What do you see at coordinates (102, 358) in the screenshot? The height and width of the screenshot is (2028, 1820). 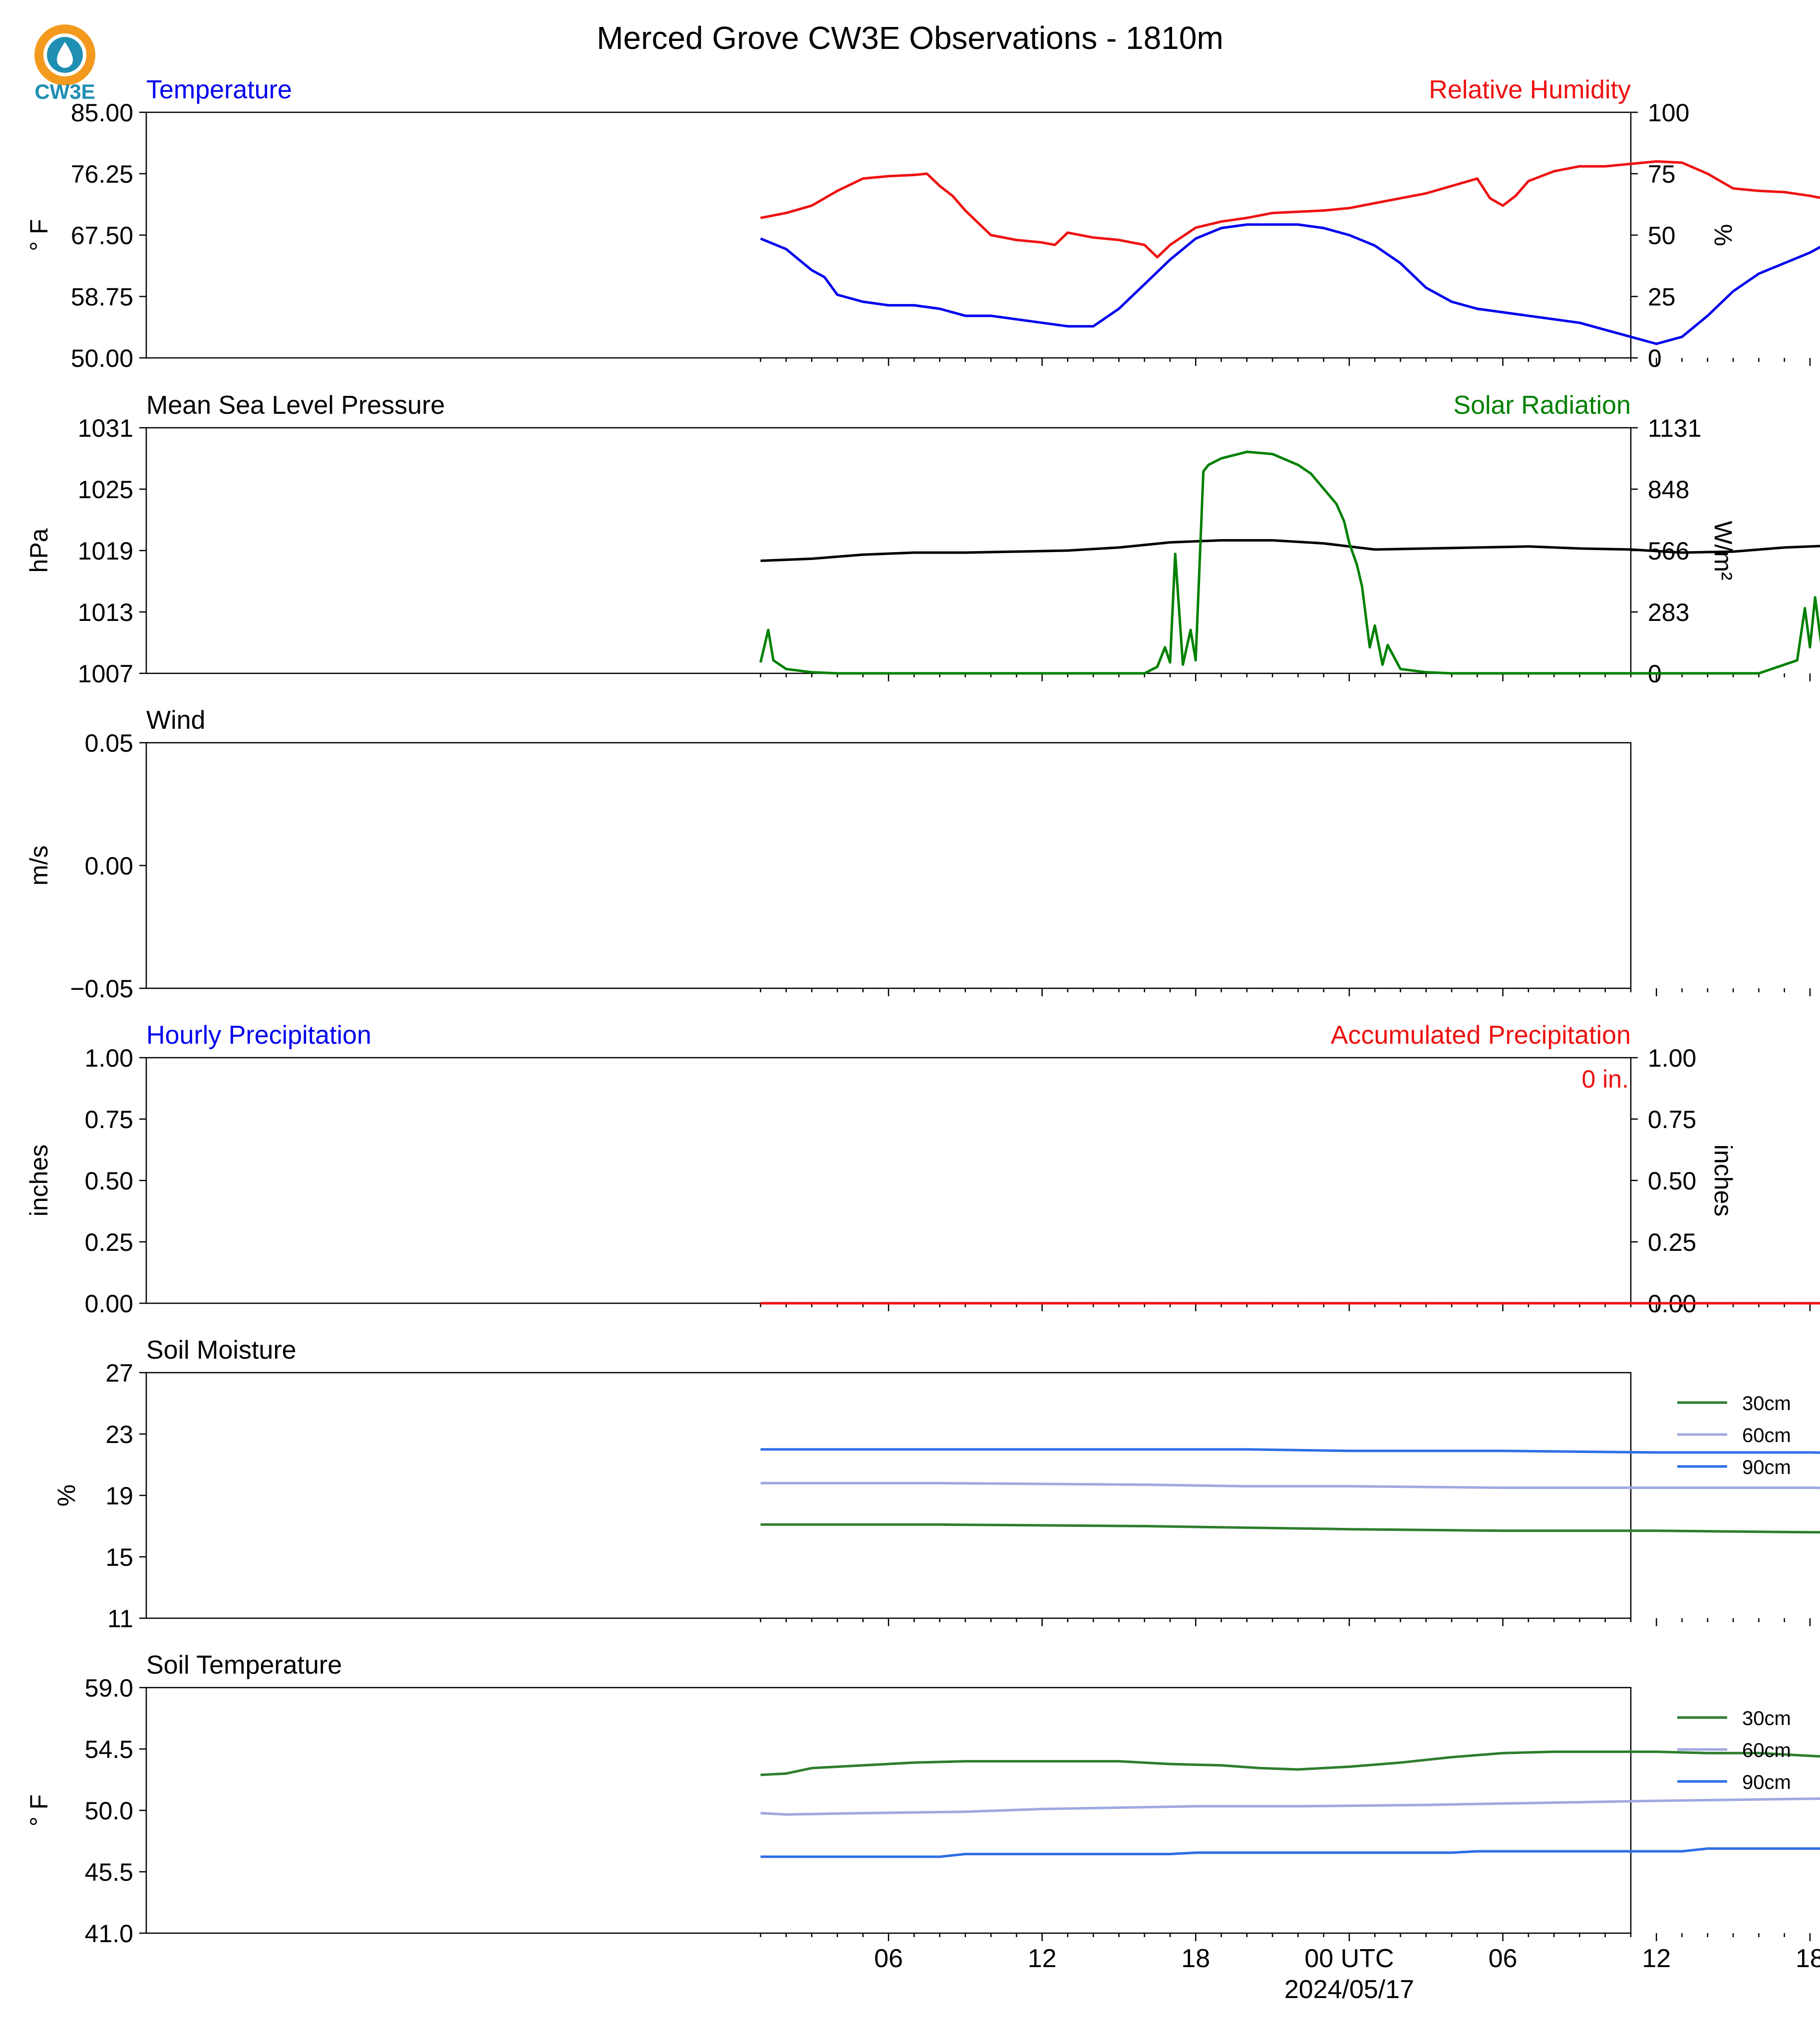 I see `y-left-tick-label: 50.00` at bounding box center [102, 358].